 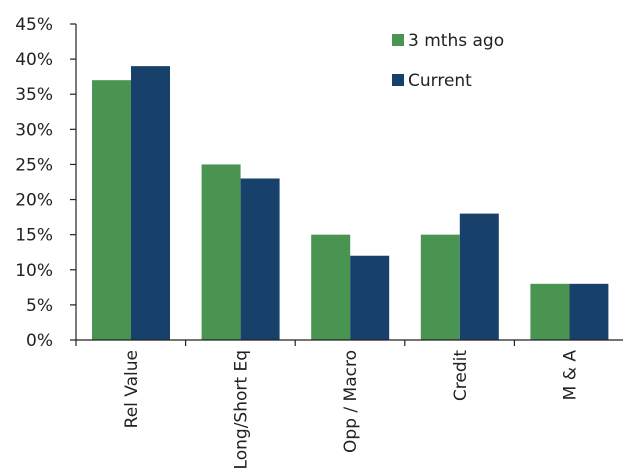 What do you see at coordinates (34, 236) in the screenshot?
I see `y-tick-label: 15%` at bounding box center [34, 236].